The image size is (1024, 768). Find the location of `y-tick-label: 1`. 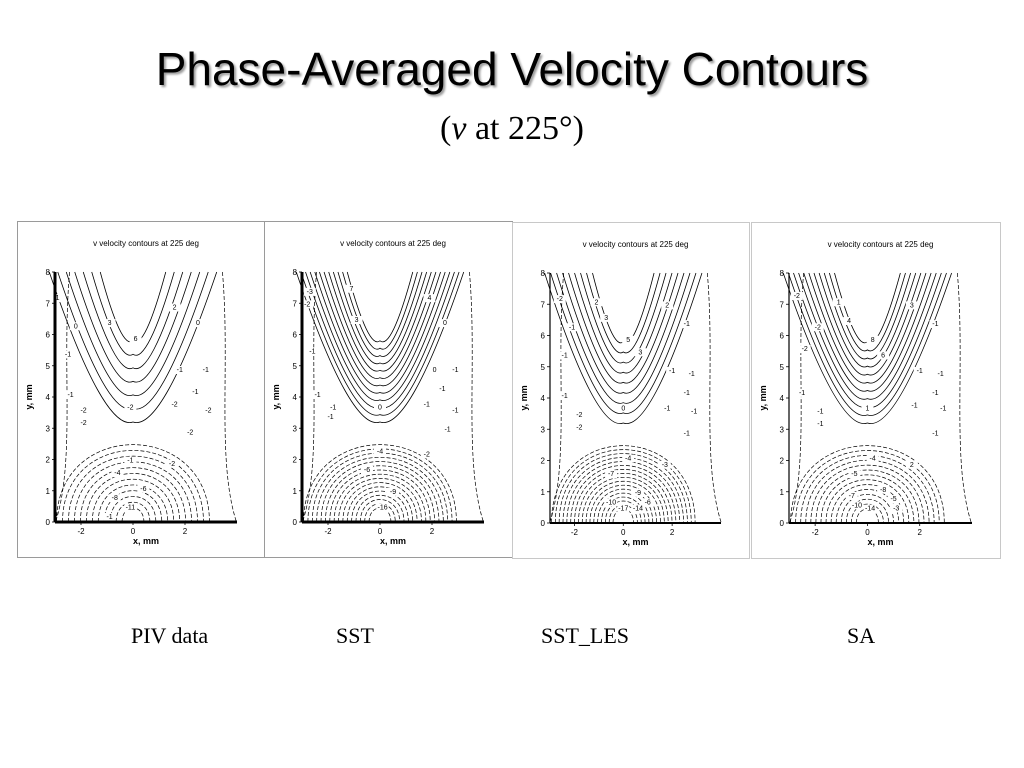

y-tick-label: 1 is located at coordinates (543, 492).